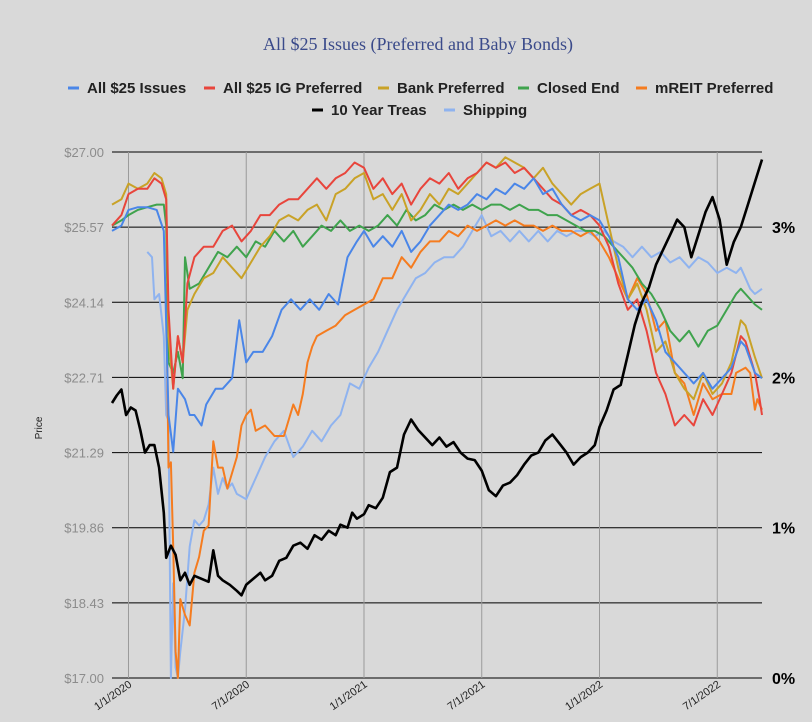  I want to click on y-axis-label: Price, so click(39, 427).